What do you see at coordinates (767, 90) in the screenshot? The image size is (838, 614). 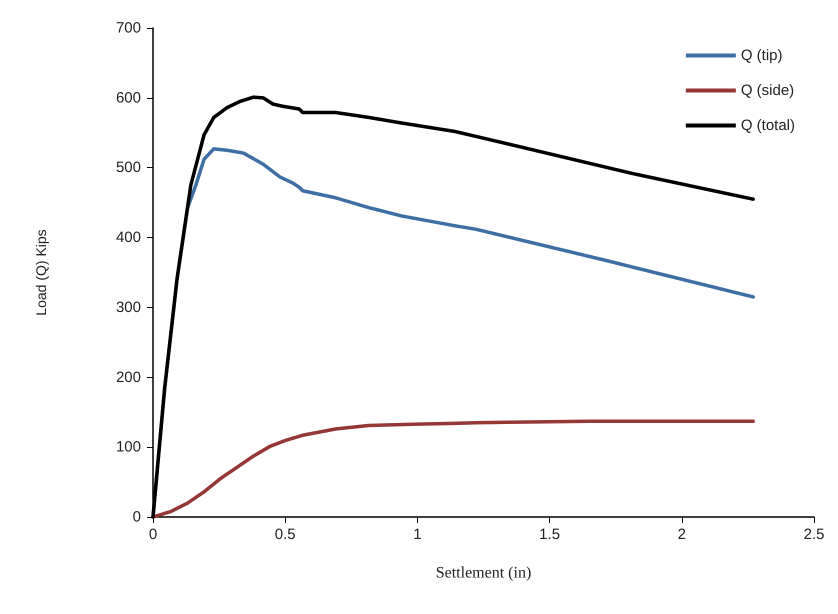 I see `legend-label: Q (side)` at bounding box center [767, 90].